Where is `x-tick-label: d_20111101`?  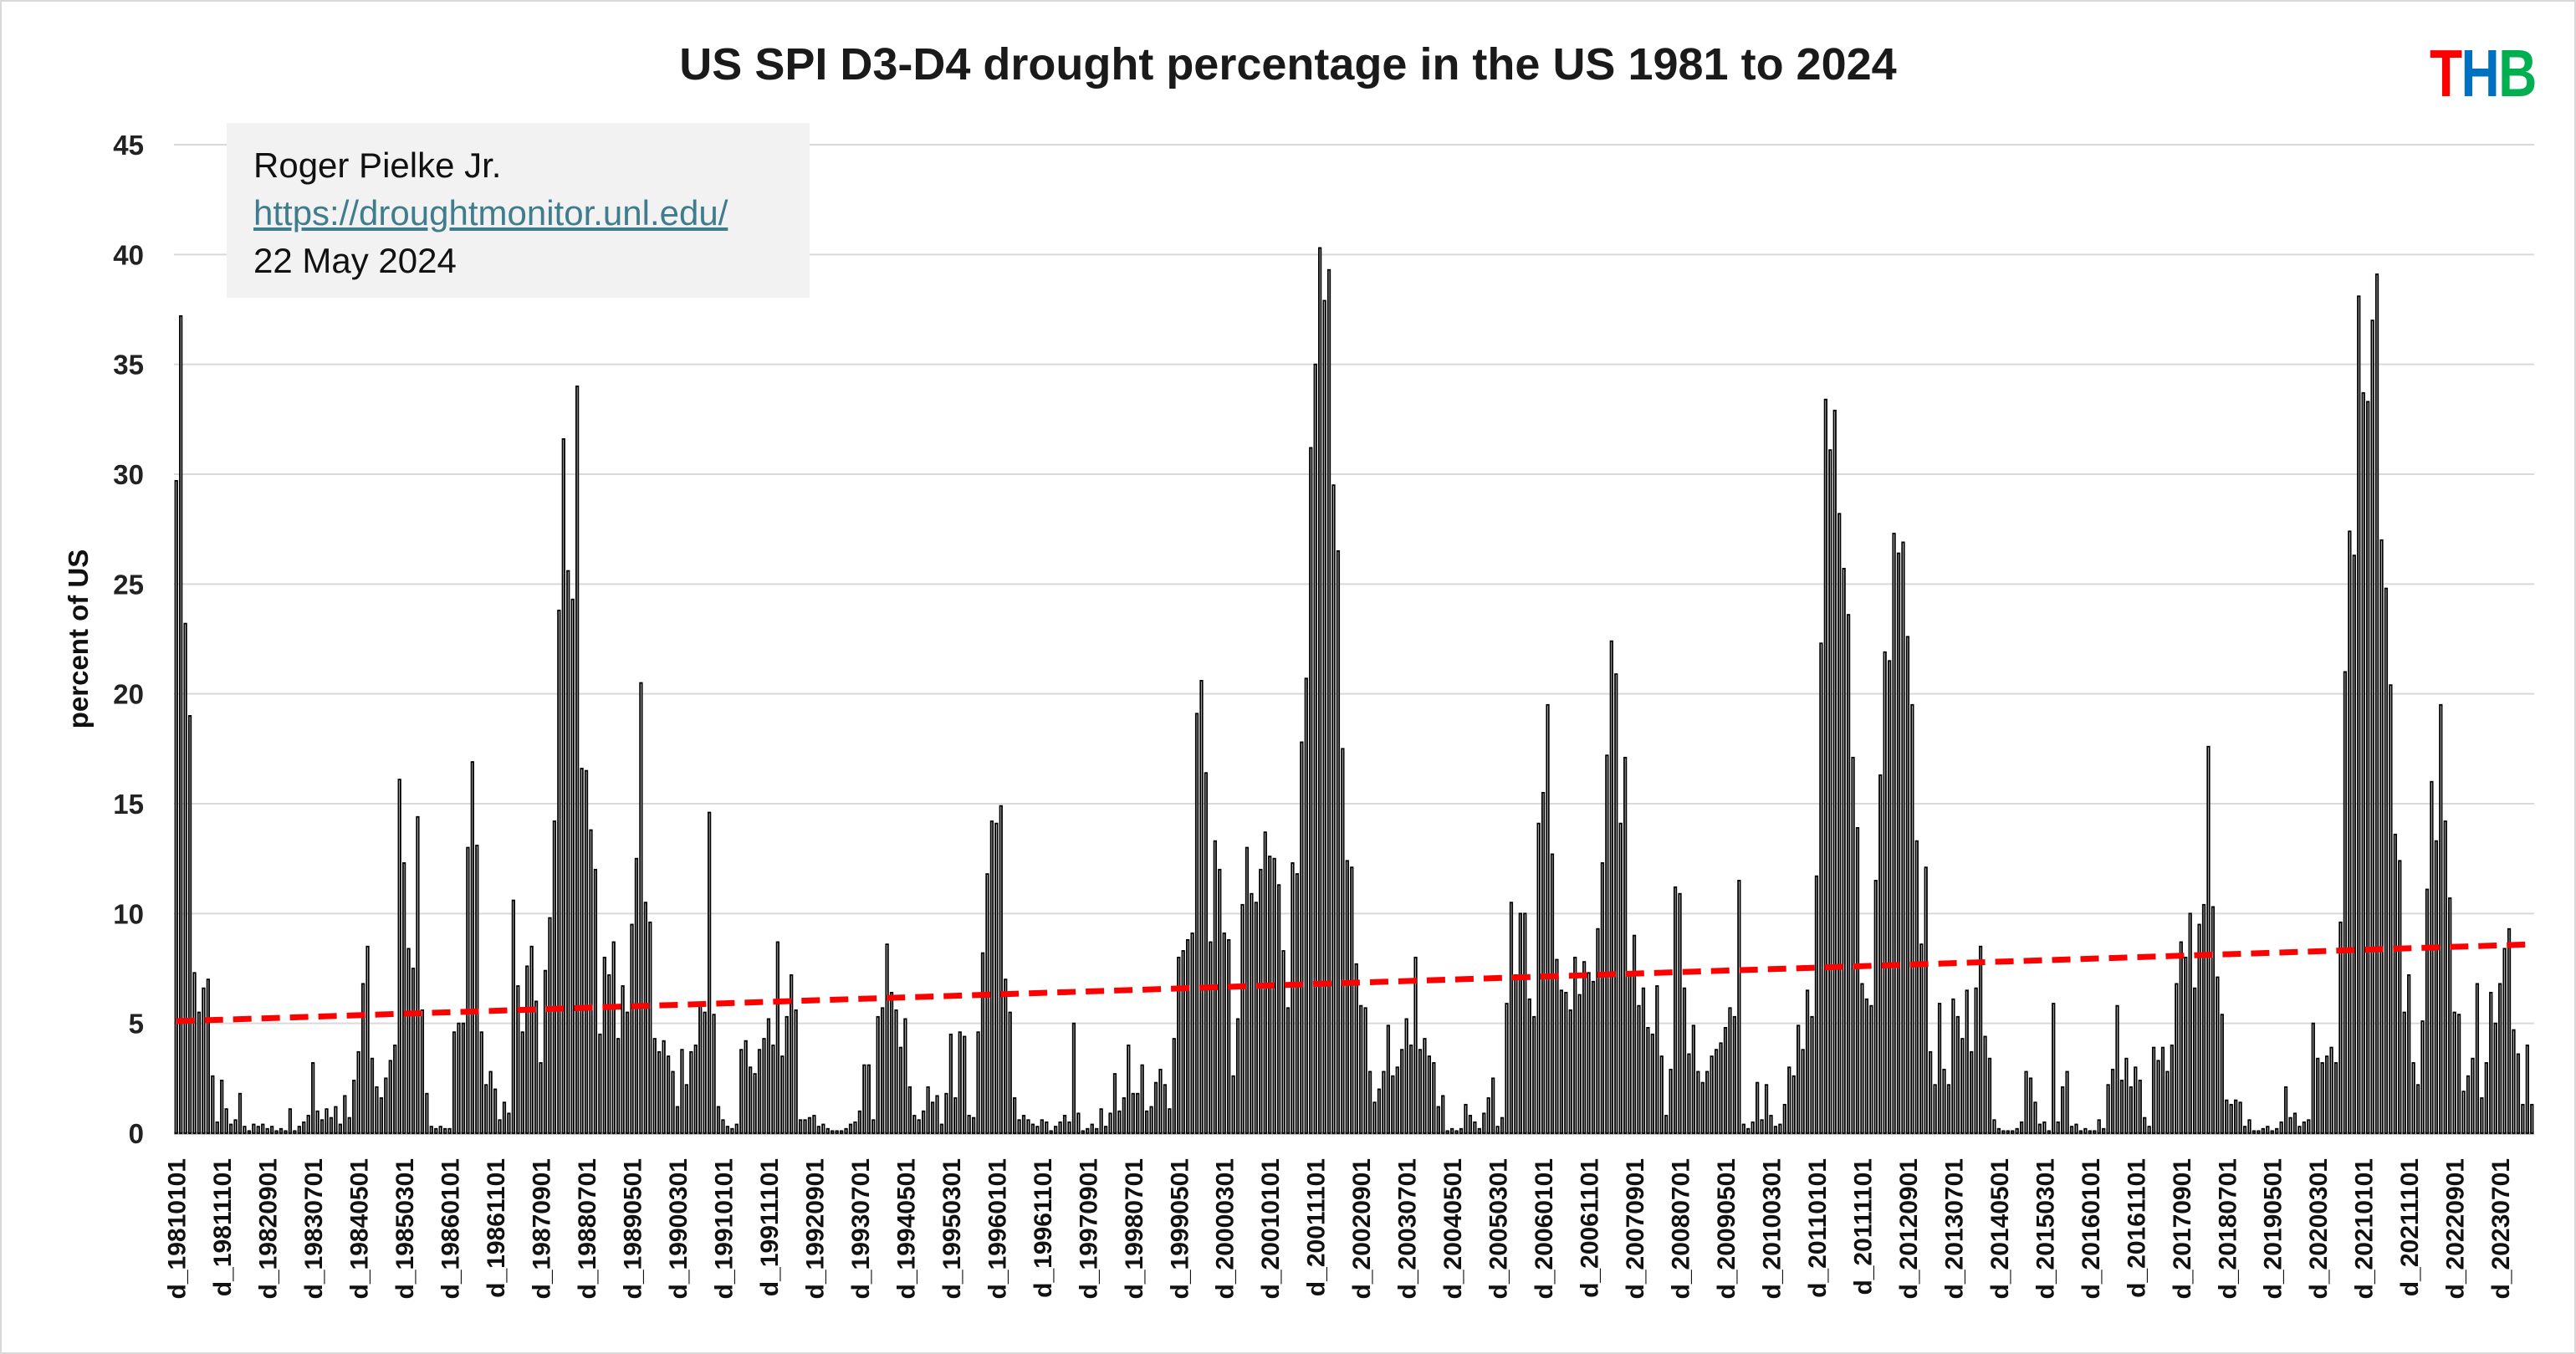
x-tick-label: d_20111101 is located at coordinates (1863, 1226).